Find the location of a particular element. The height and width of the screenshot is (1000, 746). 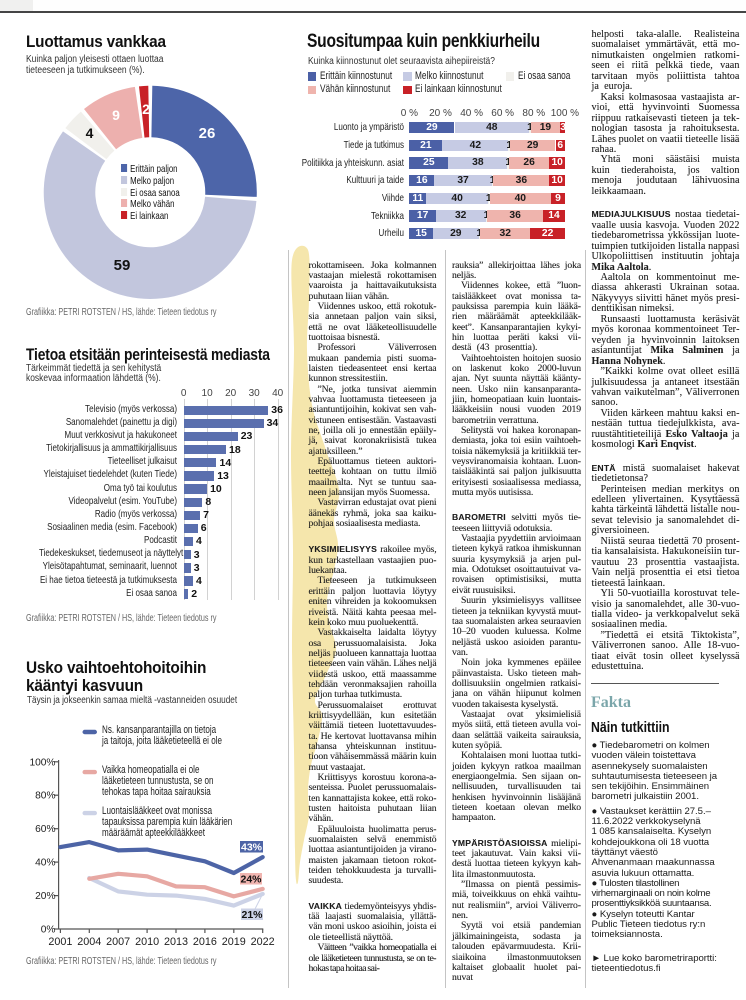

svg-text: 2007 is located at coordinates (118, 942).